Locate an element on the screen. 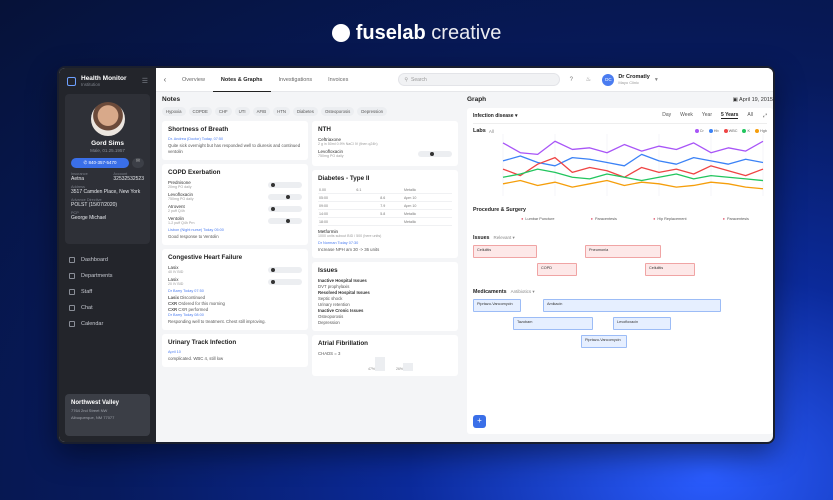 The height and width of the screenshot is (500, 833). tab-notes-graphs: Notes & Graphs is located at coordinates (241, 80).